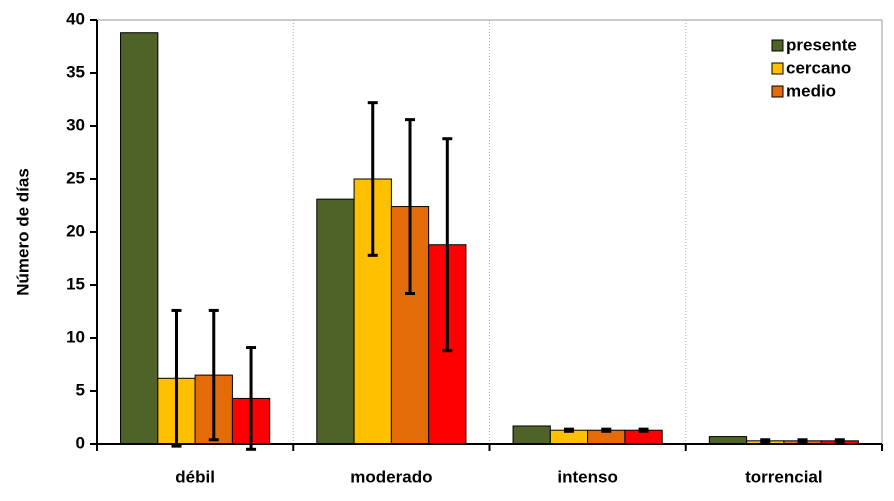 Image resolution: width=894 pixels, height=501 pixels. Describe the element at coordinates (75, 336) in the screenshot. I see `y-tick-label: 10` at that location.